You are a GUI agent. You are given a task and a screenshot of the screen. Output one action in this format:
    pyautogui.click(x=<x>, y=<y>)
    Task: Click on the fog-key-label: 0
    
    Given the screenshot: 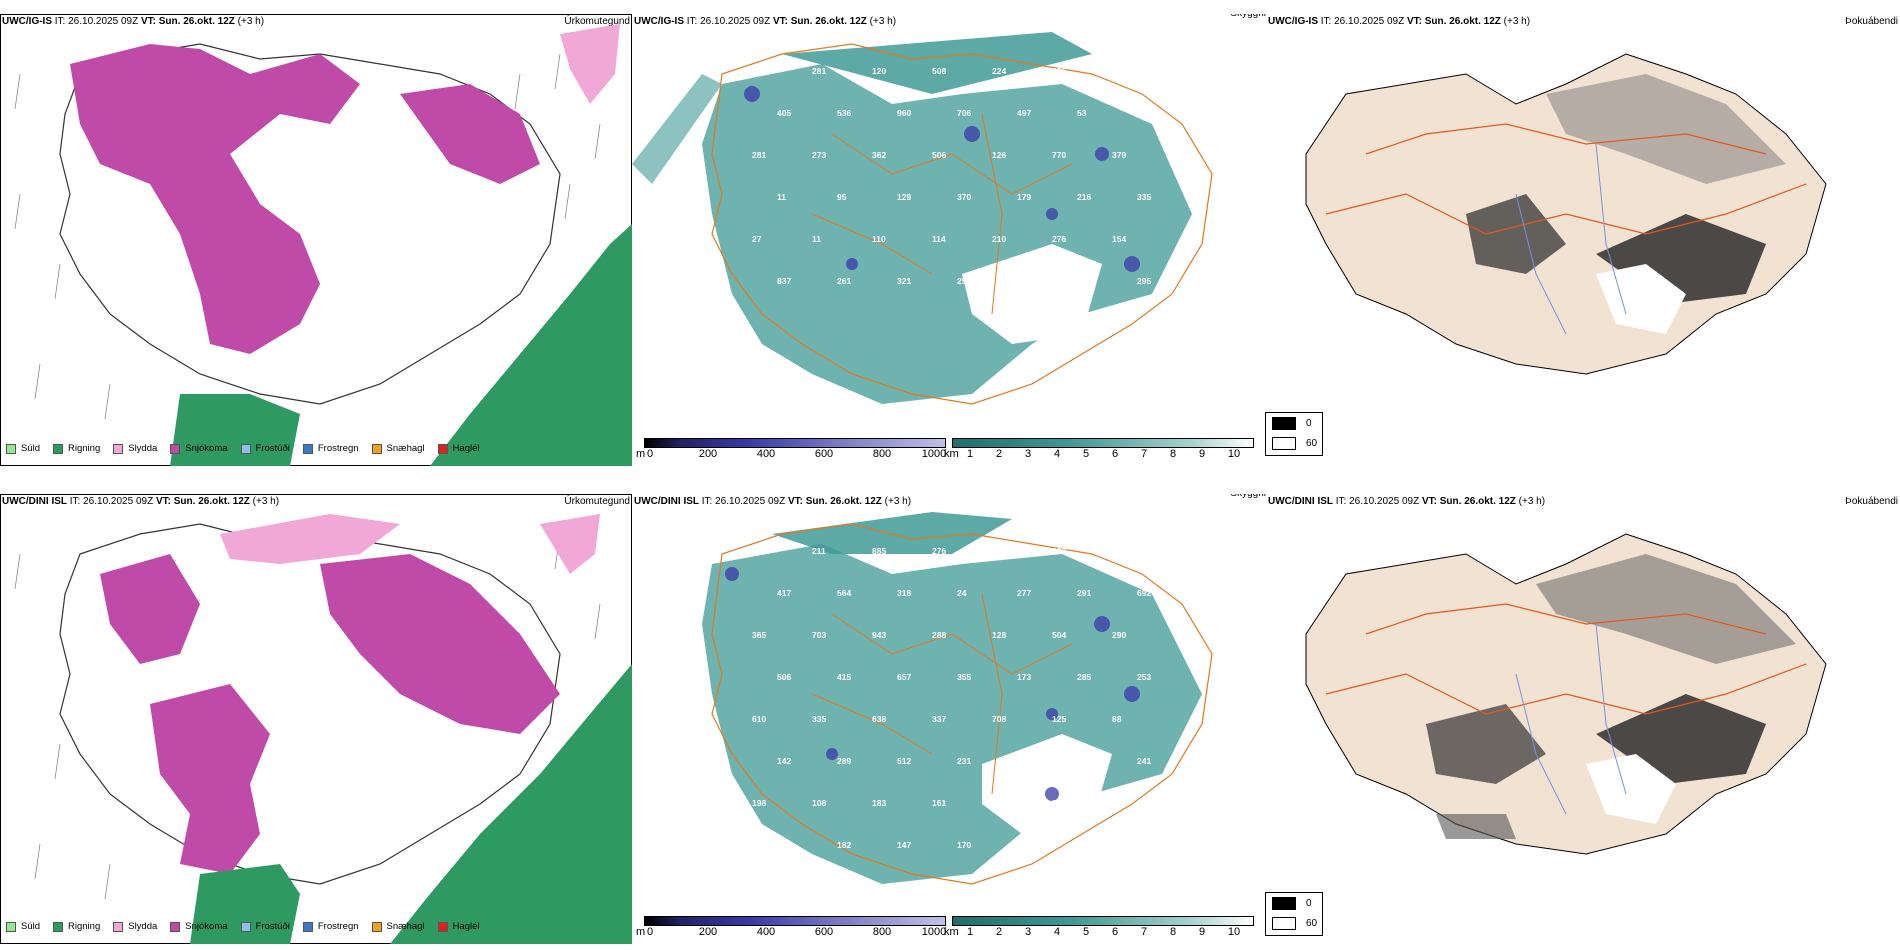 What is the action you would take?
    pyautogui.click(x=1309, y=903)
    